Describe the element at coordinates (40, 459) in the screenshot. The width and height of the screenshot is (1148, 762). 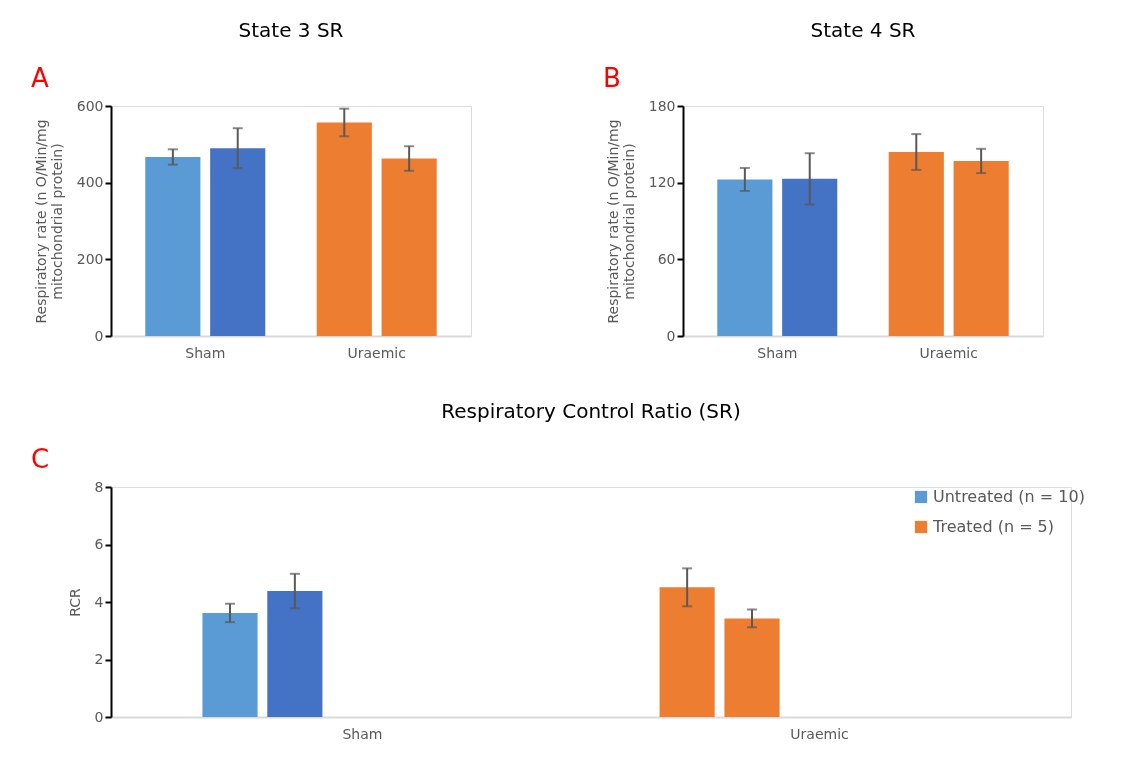
I see `text: C` at that location.